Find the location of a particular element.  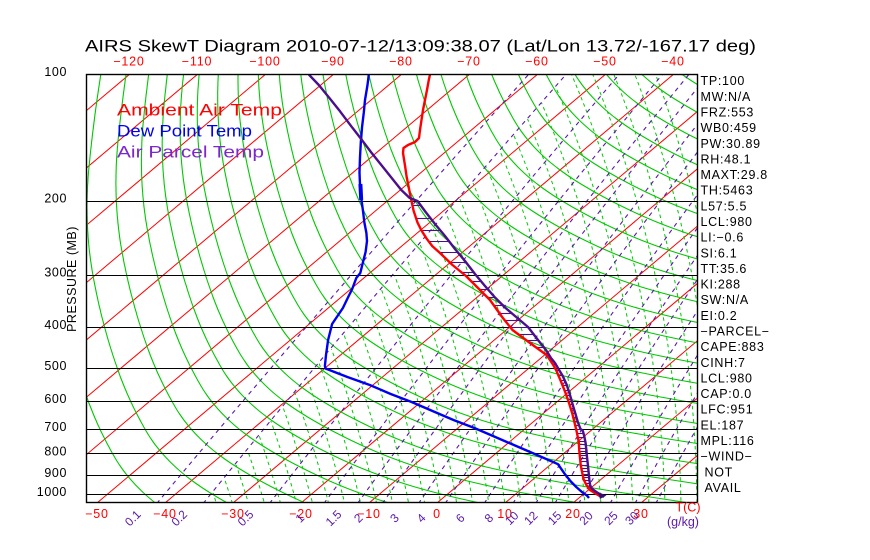

svg-text: T(C) is located at coordinates (688, 508).